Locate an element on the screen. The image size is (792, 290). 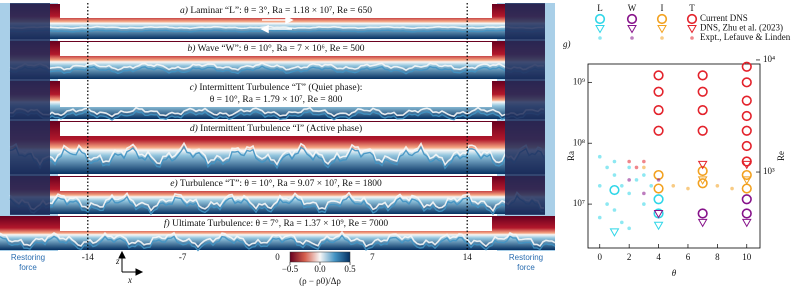
panel-label: b) is located at coordinates (191, 48).